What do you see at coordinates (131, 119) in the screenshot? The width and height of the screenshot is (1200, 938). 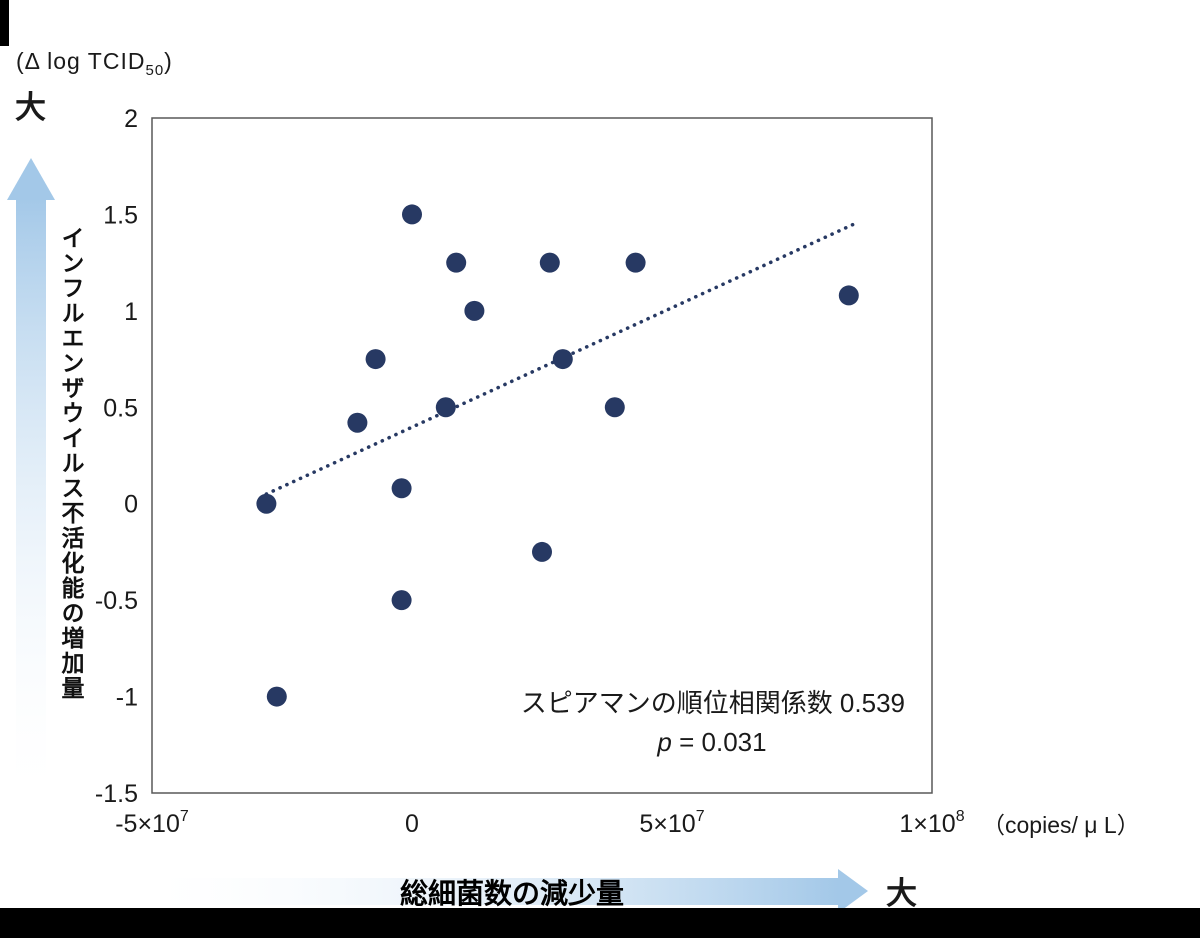 I see `y-tick-label: 2` at bounding box center [131, 119].